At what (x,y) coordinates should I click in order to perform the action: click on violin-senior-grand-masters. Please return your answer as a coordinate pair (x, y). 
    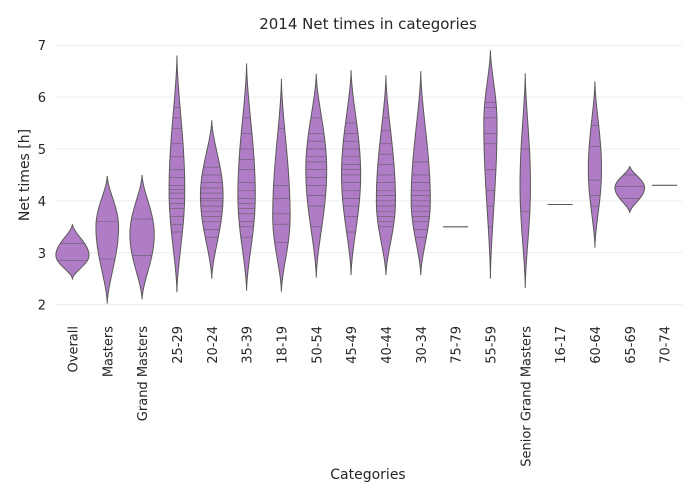
    Looking at the image, I should click on (525, 181).